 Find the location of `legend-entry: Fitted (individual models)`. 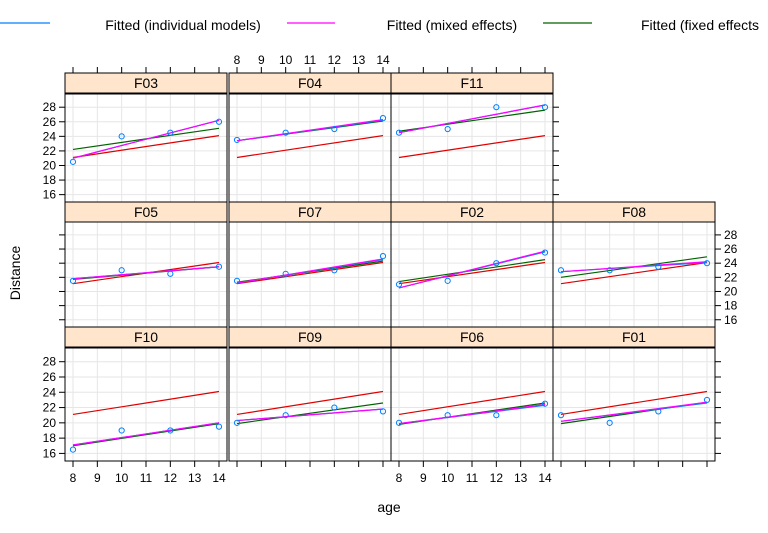

legend-entry: Fitted (individual models) is located at coordinates (130, 25).